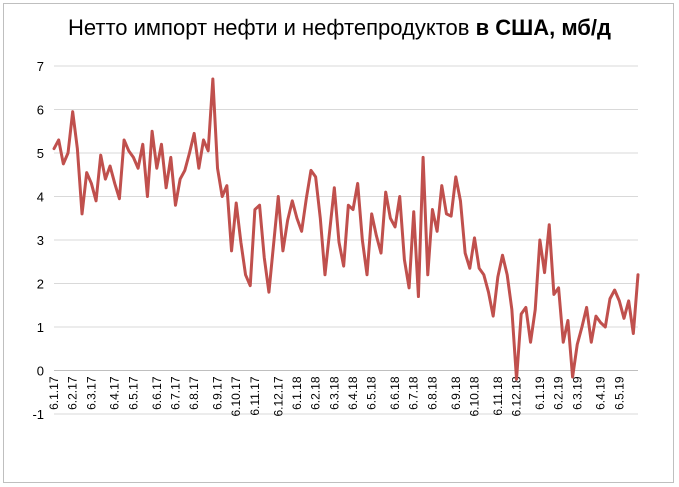 This screenshot has height=487, width=679. Describe the element at coordinates (297, 393) in the screenshot. I see `x-tick-label: 6.1.18` at that location.